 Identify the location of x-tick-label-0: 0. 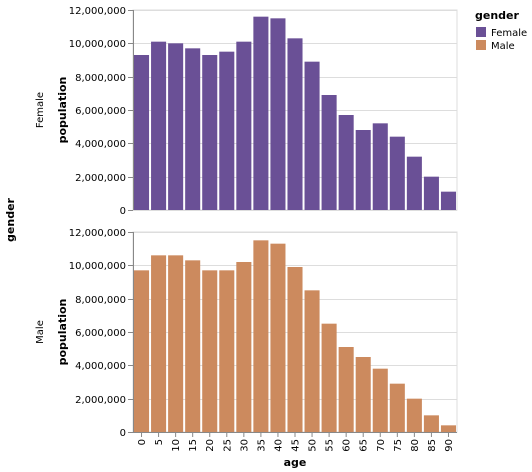
(142, 442).